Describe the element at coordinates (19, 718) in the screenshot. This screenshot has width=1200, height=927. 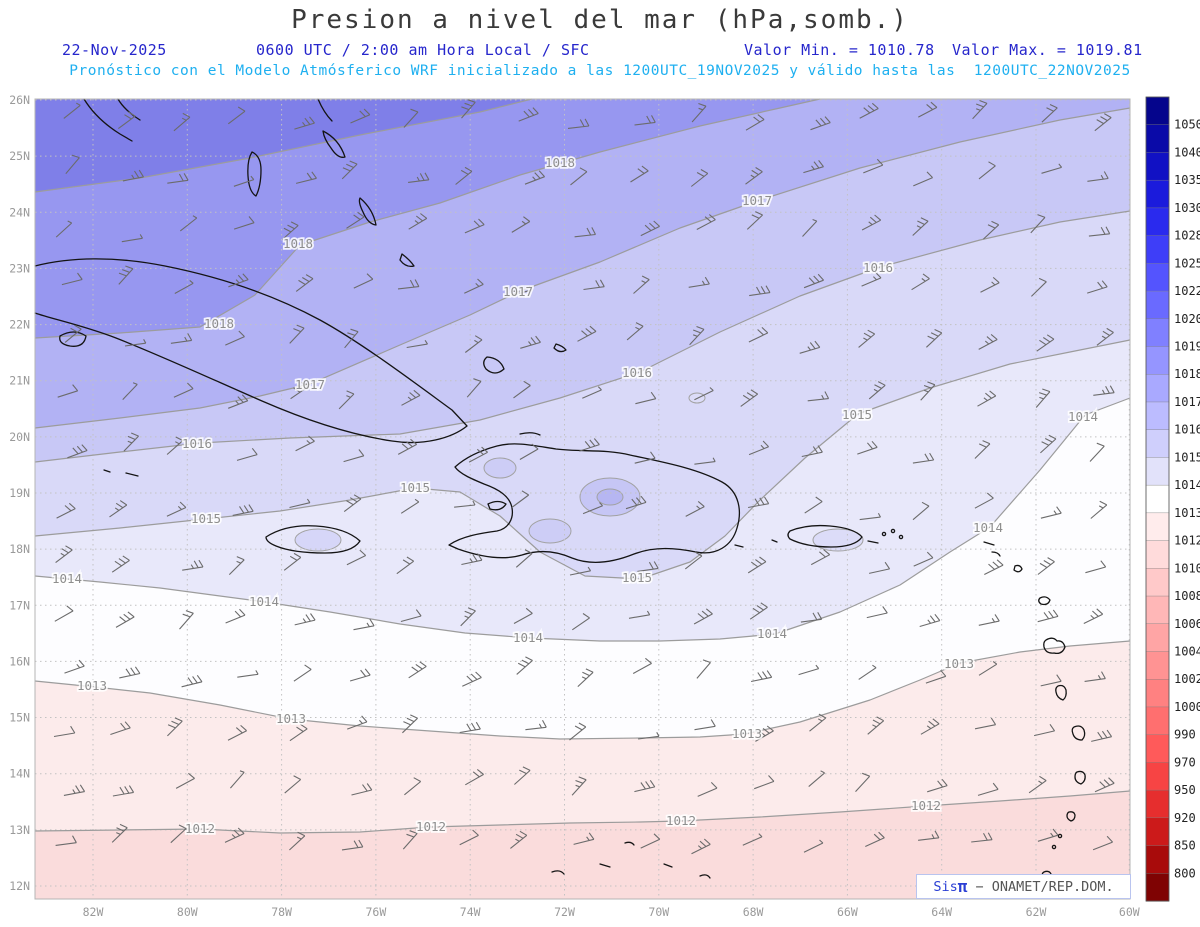
I see `lat-label: 15N` at that location.